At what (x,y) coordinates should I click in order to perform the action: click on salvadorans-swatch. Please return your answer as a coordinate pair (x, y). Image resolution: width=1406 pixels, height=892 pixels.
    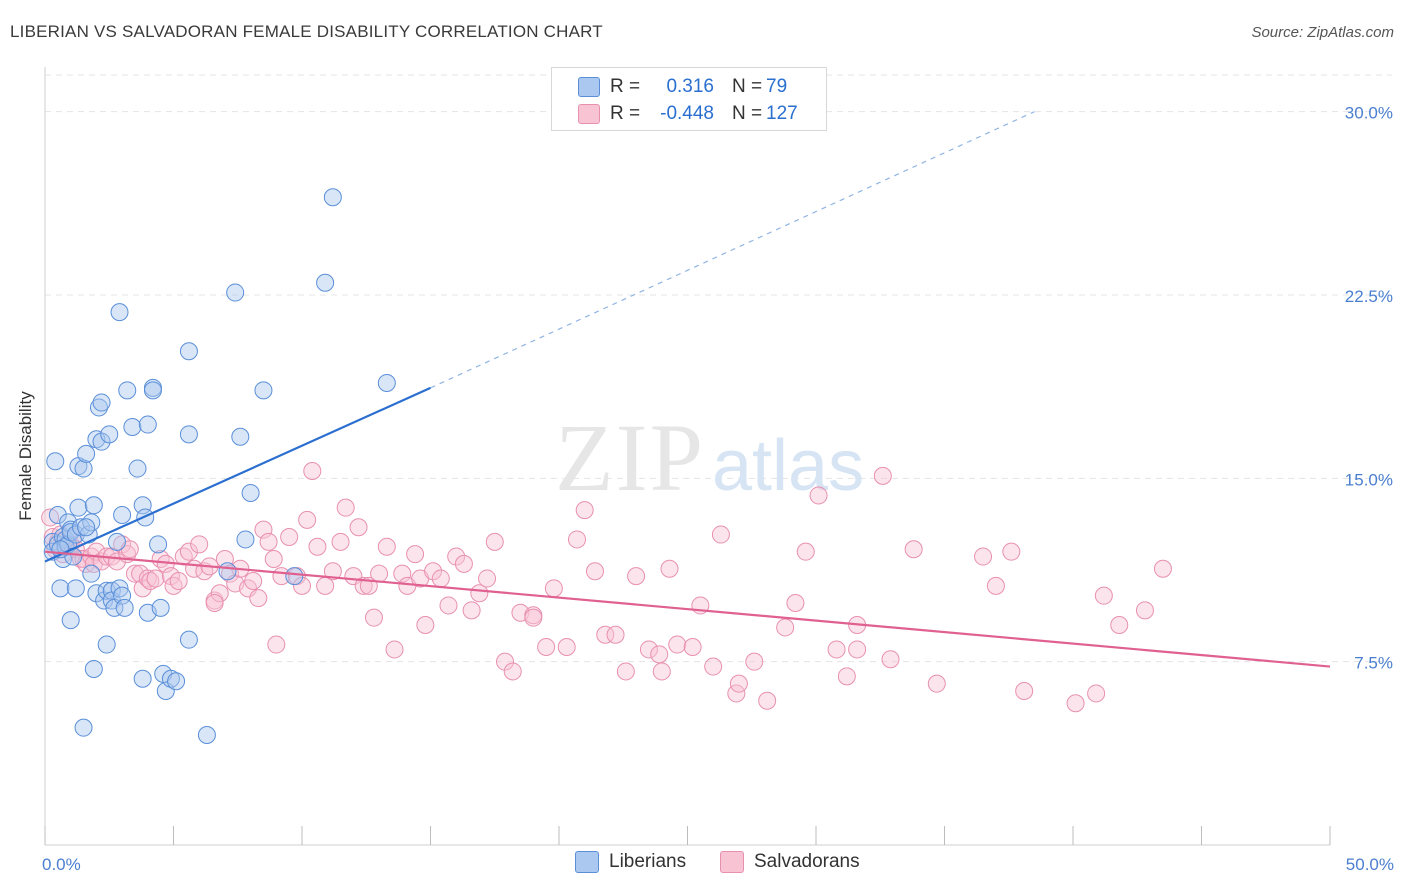
    Looking at the image, I should click on (732, 862).